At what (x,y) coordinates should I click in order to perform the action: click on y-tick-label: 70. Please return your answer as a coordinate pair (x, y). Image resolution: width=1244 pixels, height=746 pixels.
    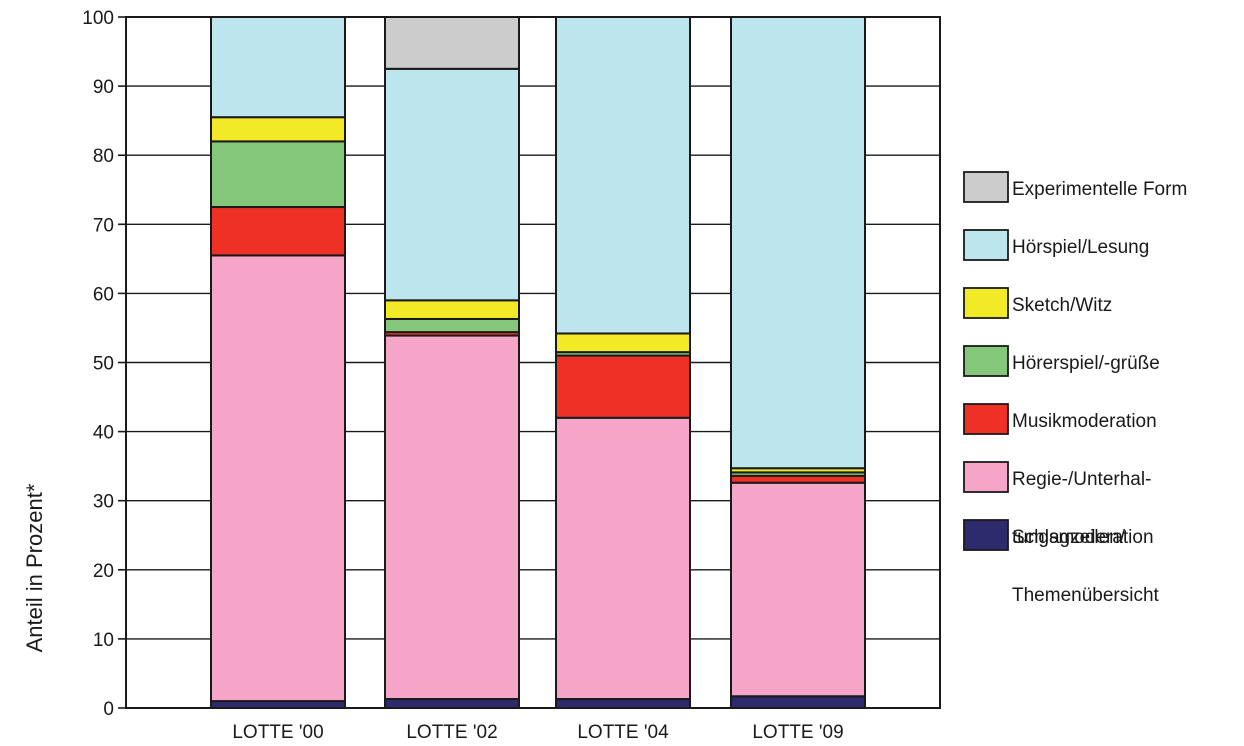
    Looking at the image, I should click on (103, 225).